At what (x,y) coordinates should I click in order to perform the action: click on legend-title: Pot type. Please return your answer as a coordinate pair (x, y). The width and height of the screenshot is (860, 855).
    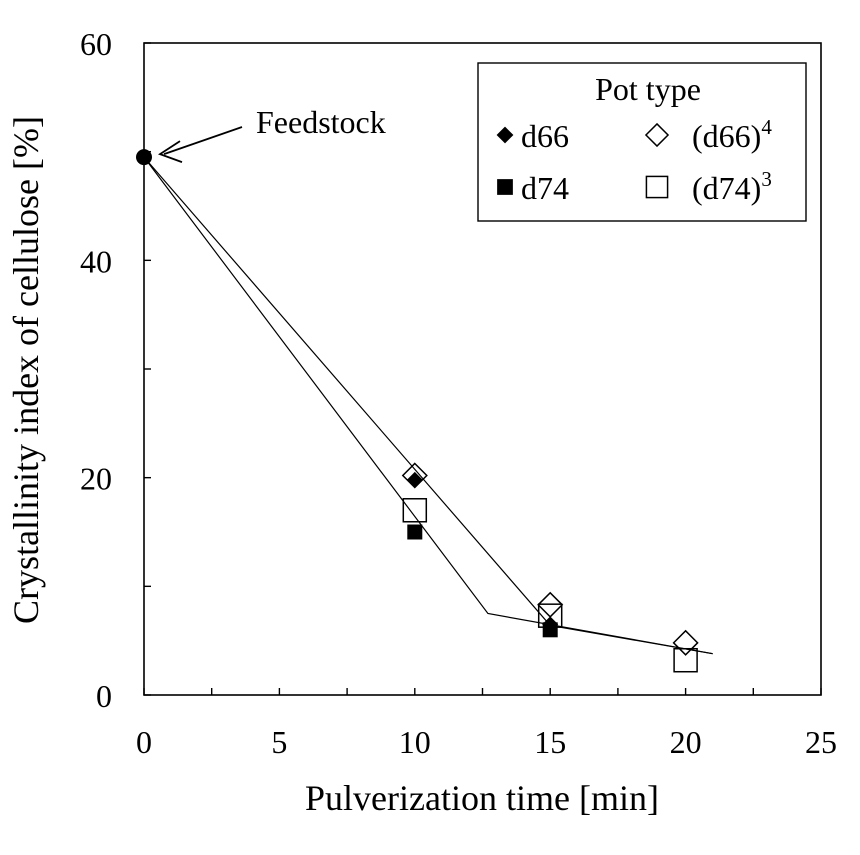
    Looking at the image, I should click on (648, 89).